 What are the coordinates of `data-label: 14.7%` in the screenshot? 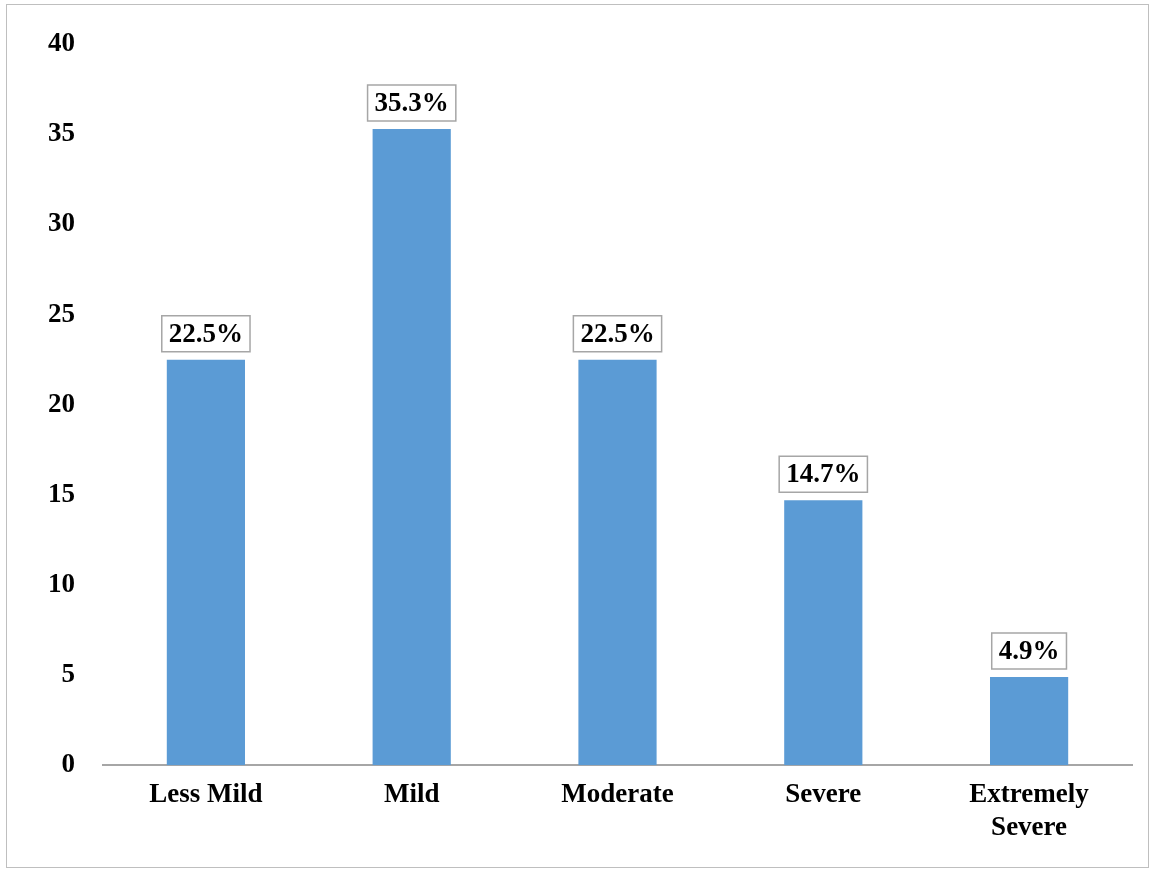 It's located at (823, 473).